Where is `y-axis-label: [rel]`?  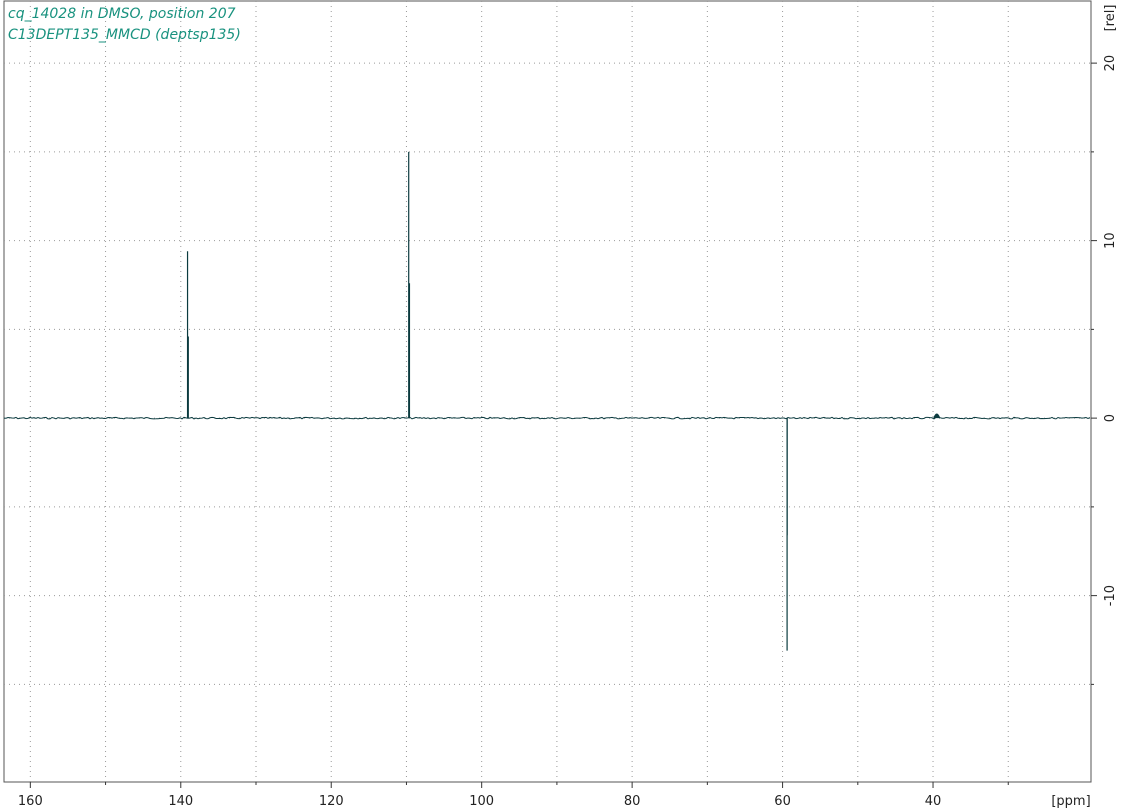
y-axis-label: [rel] is located at coordinates (1110, 18).